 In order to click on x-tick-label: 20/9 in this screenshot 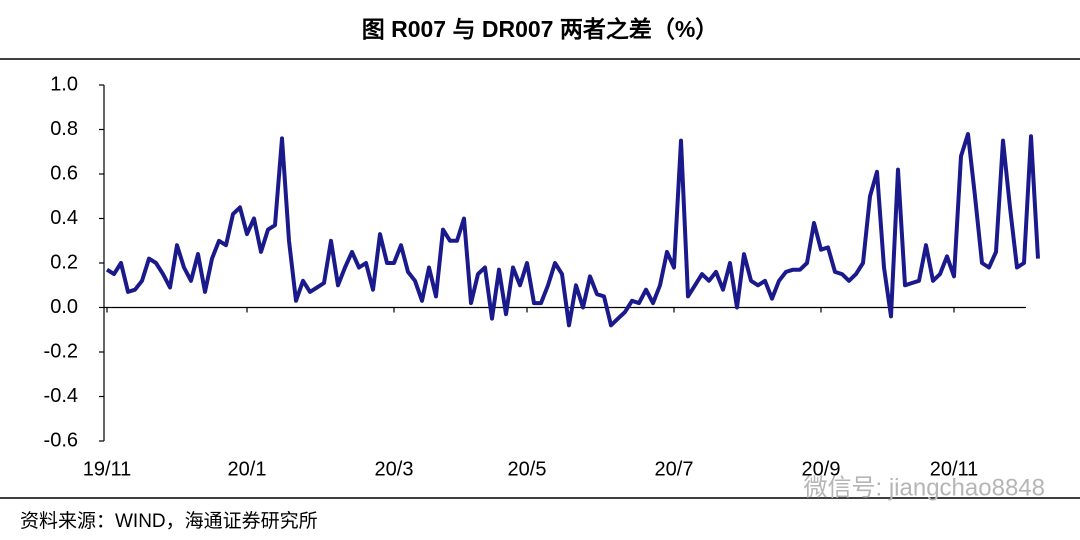, I will do `click(821, 469)`.